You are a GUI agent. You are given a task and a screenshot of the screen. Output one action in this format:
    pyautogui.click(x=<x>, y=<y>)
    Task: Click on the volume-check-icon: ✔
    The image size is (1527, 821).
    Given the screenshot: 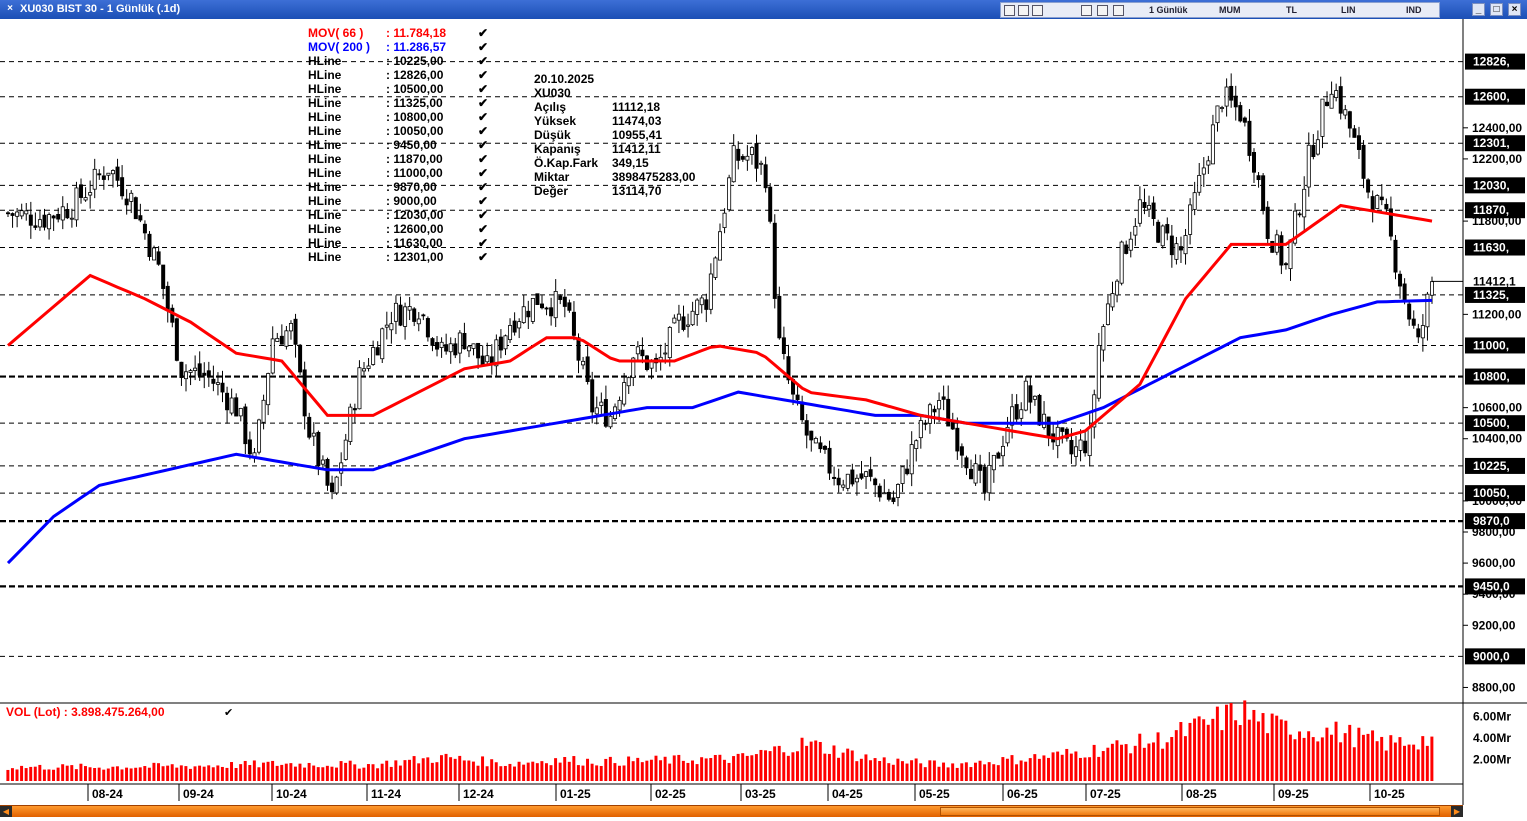 What is the action you would take?
    pyautogui.click(x=228, y=713)
    